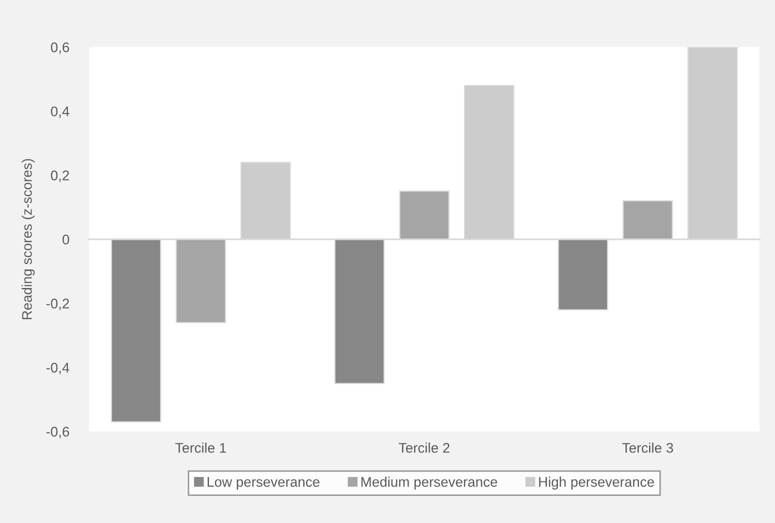 Image resolution: width=775 pixels, height=523 pixels. What do you see at coordinates (596, 483) in the screenshot?
I see `legend-label: High perseverance` at bounding box center [596, 483].